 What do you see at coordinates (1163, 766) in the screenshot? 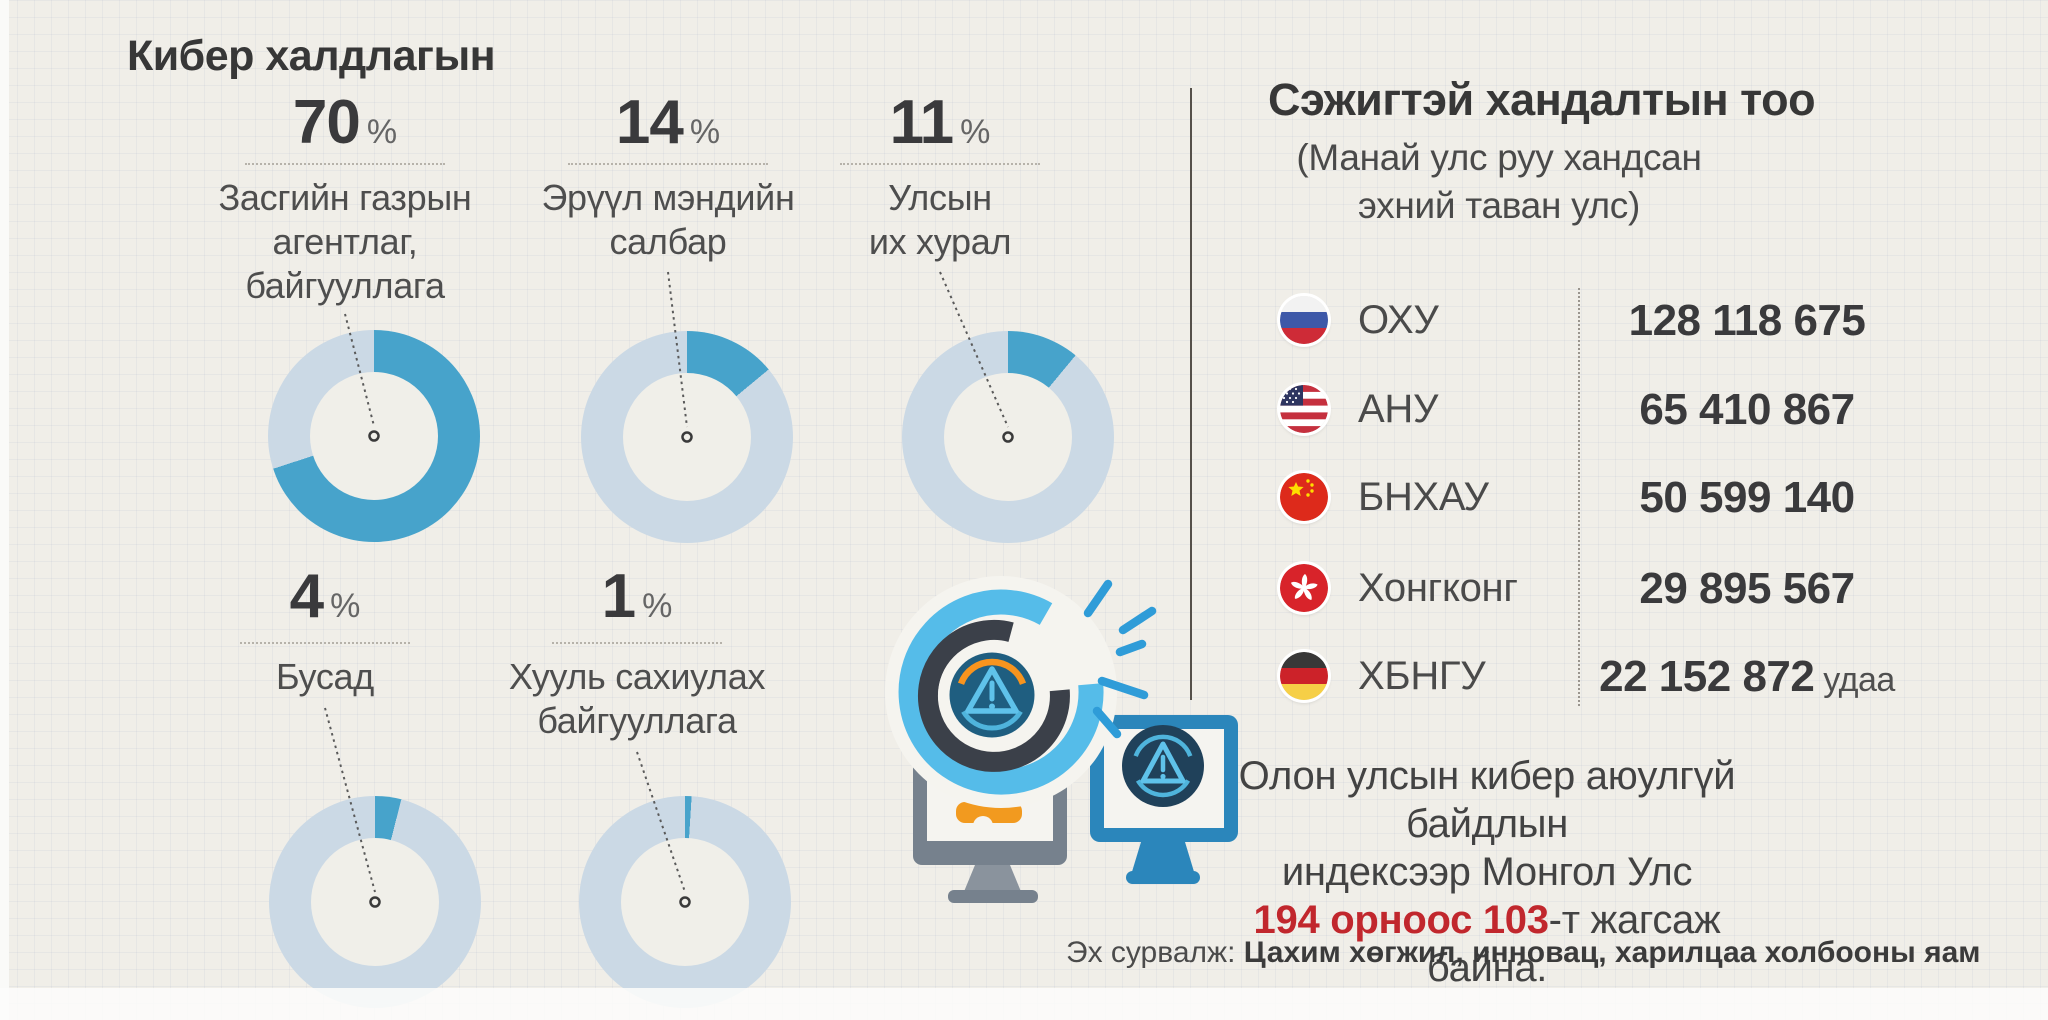
I see `monitor-warning-icon` at bounding box center [1163, 766].